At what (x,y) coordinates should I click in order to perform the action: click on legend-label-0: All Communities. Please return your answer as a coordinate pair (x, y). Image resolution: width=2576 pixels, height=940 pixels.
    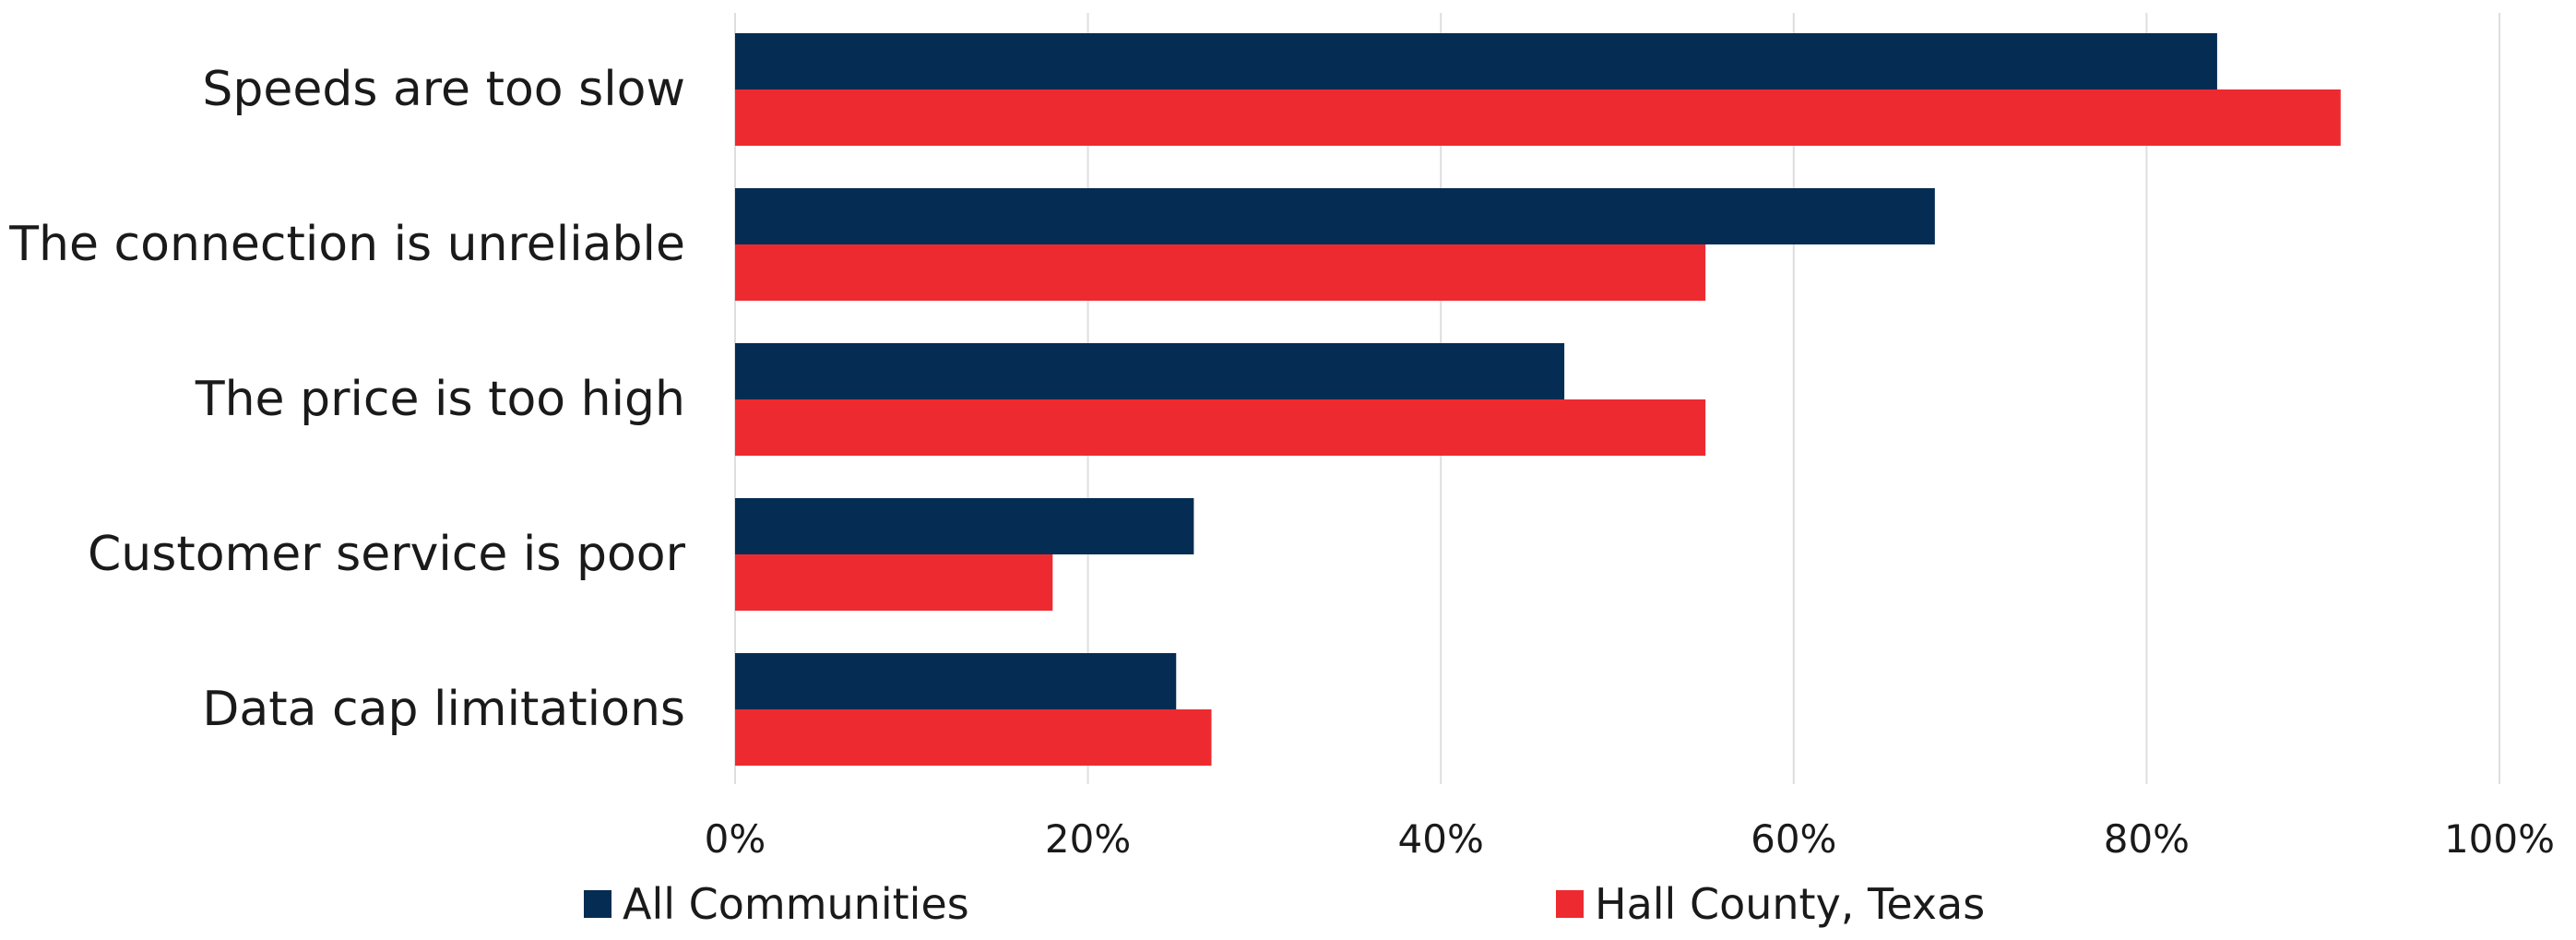
    Looking at the image, I should click on (796, 904).